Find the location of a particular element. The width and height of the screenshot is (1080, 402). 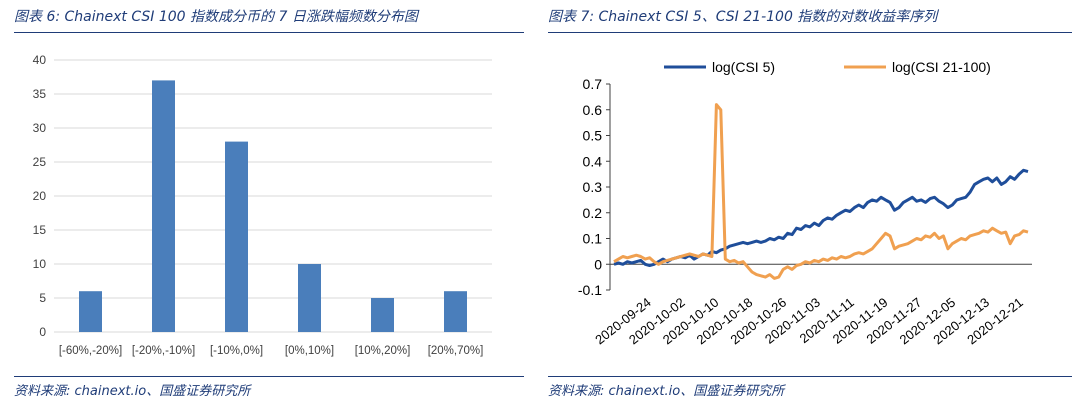

figure-6-source: 资料来源: chainext.io、国盛证券研究所 is located at coordinates (132, 391).